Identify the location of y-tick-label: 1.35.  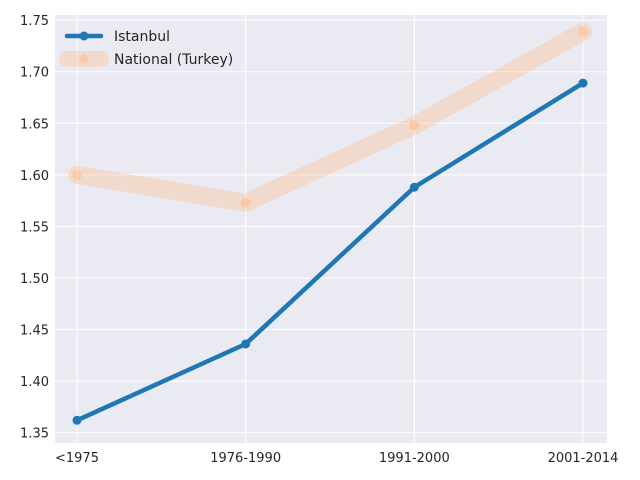
(34, 434).